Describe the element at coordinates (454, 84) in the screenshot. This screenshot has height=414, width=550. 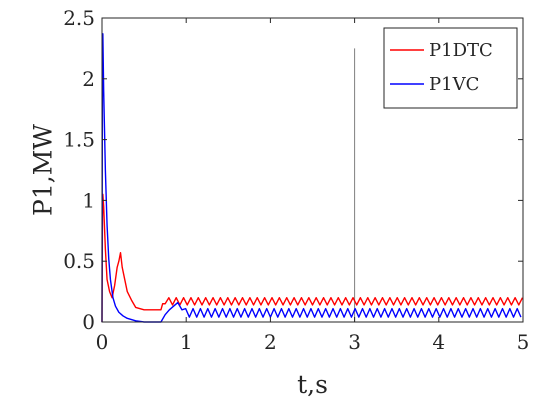
I see `legend-label-p1vc: P1VC` at that location.